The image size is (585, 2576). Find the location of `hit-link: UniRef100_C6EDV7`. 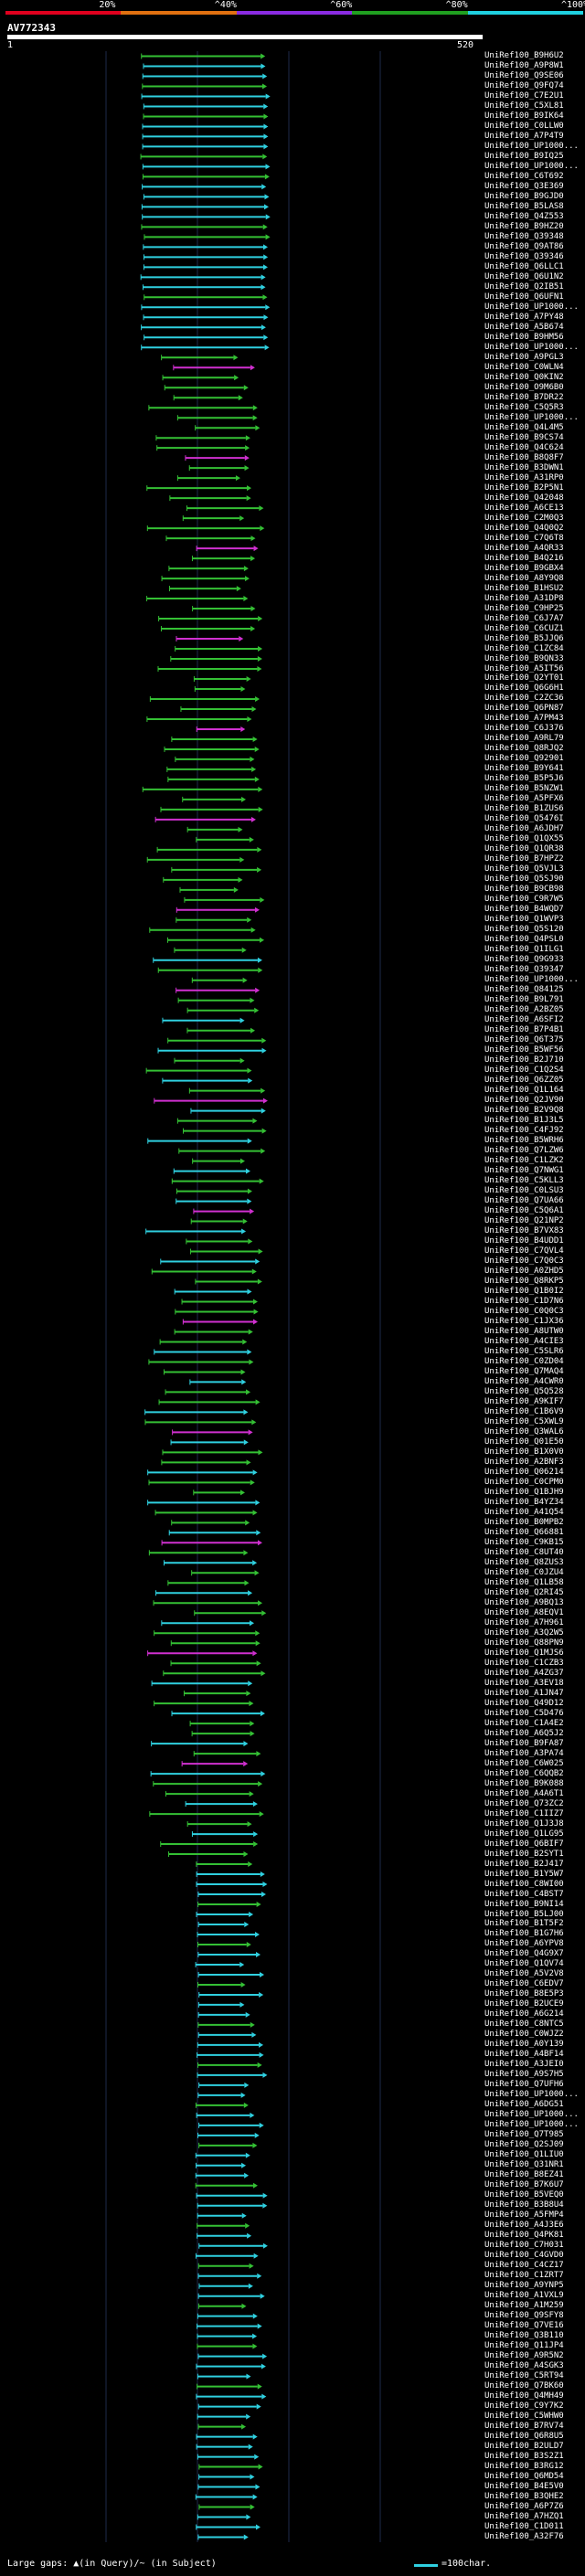

hit-link: UniRef100_C6EDV7 is located at coordinates (524, 1984).